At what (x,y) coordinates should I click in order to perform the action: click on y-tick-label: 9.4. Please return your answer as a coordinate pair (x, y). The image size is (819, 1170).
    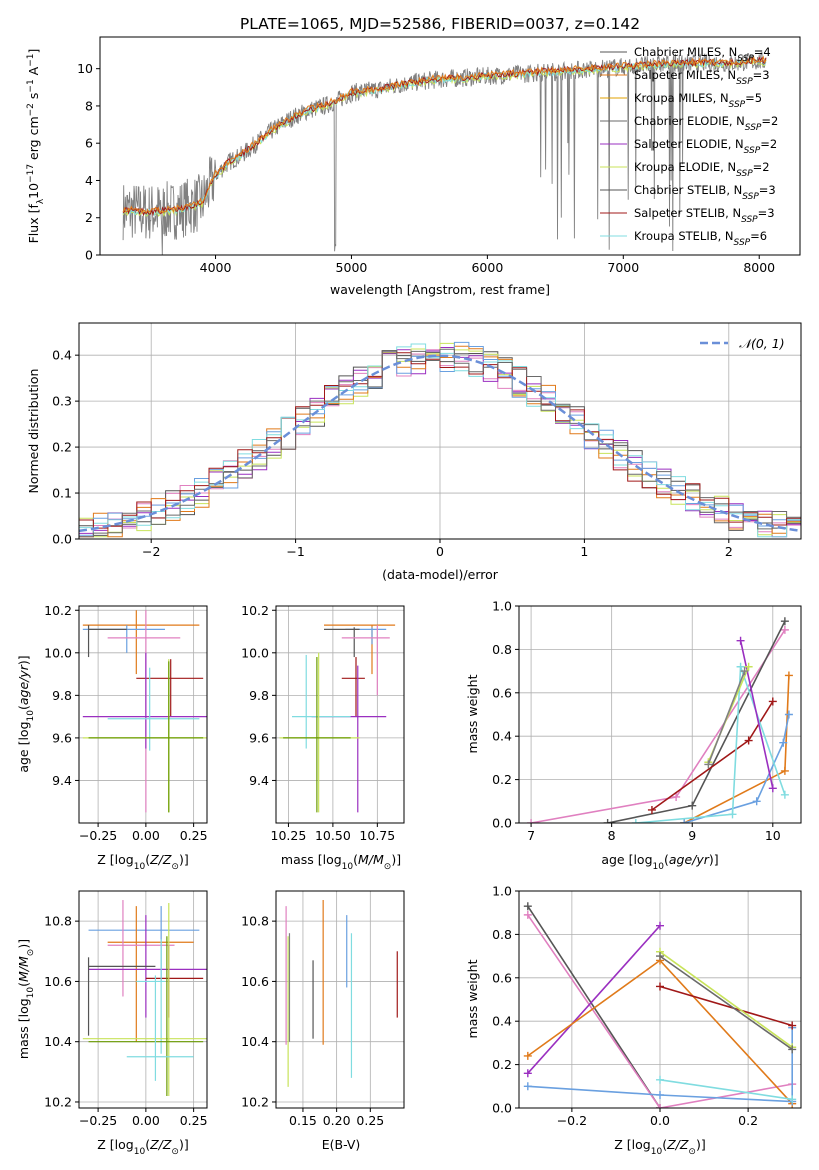
    Looking at the image, I should click on (62, 780).